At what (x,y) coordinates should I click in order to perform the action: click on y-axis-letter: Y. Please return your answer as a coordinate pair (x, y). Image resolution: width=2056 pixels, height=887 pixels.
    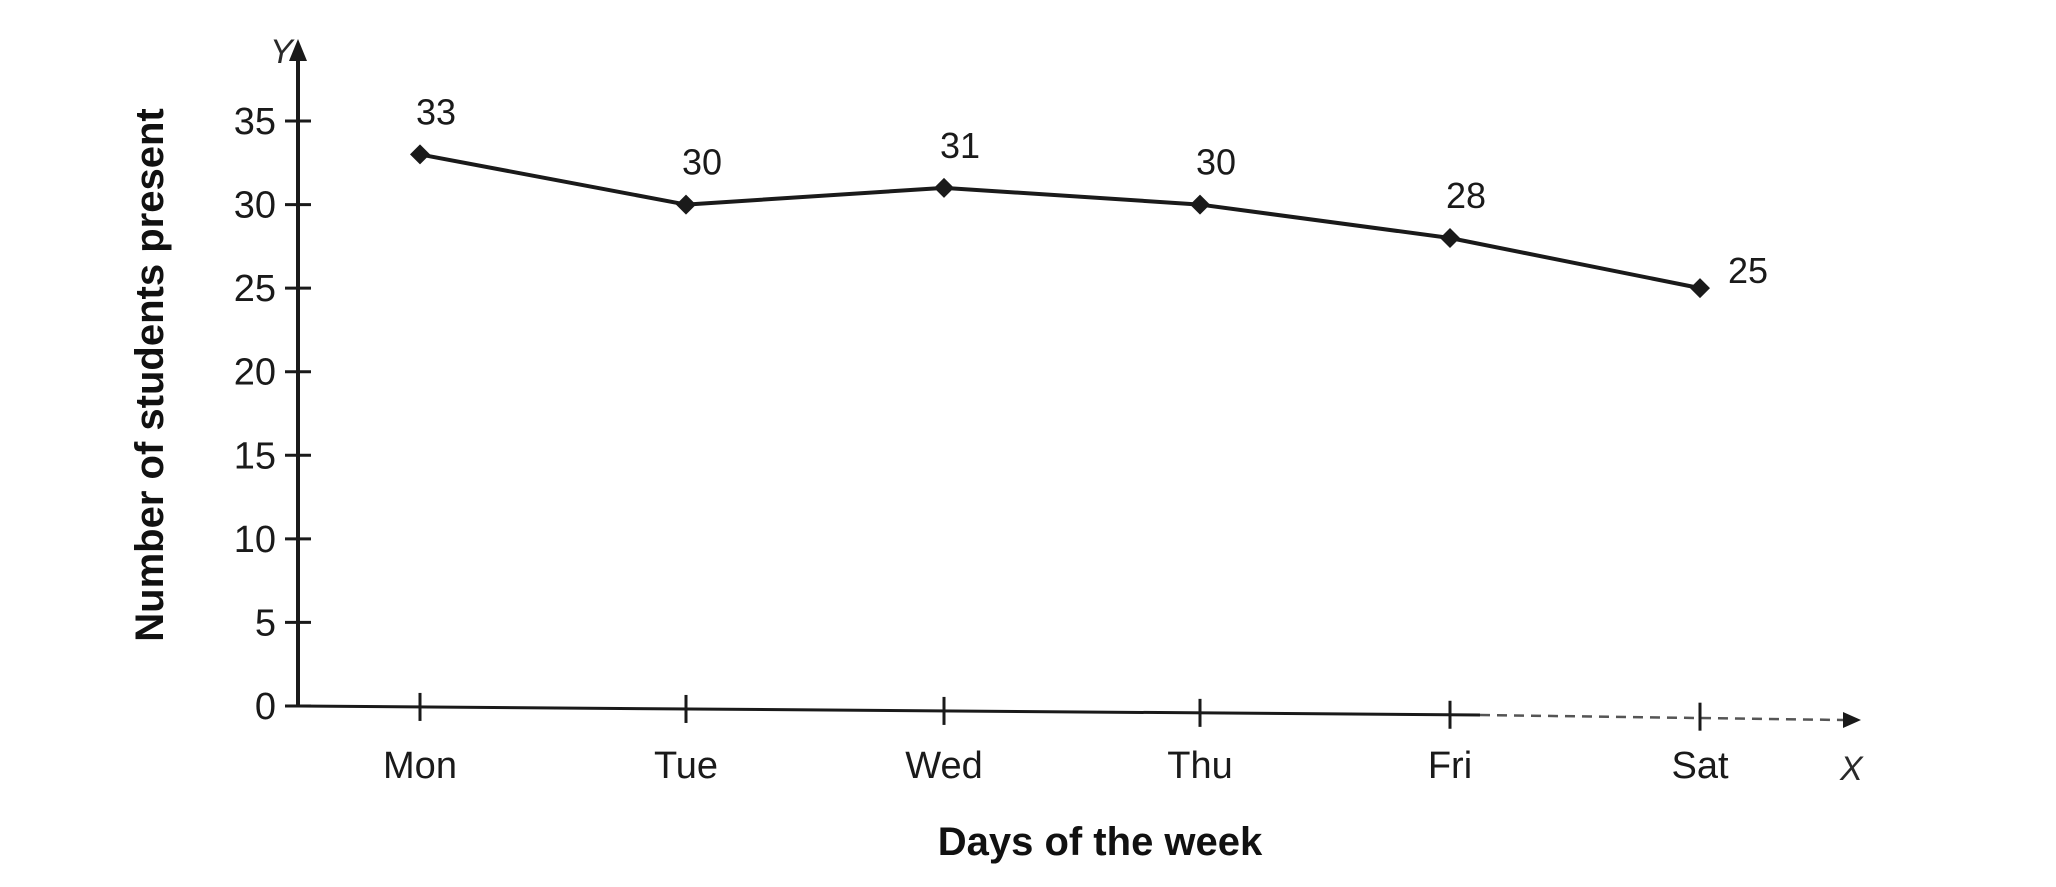
    Looking at the image, I should click on (282, 52).